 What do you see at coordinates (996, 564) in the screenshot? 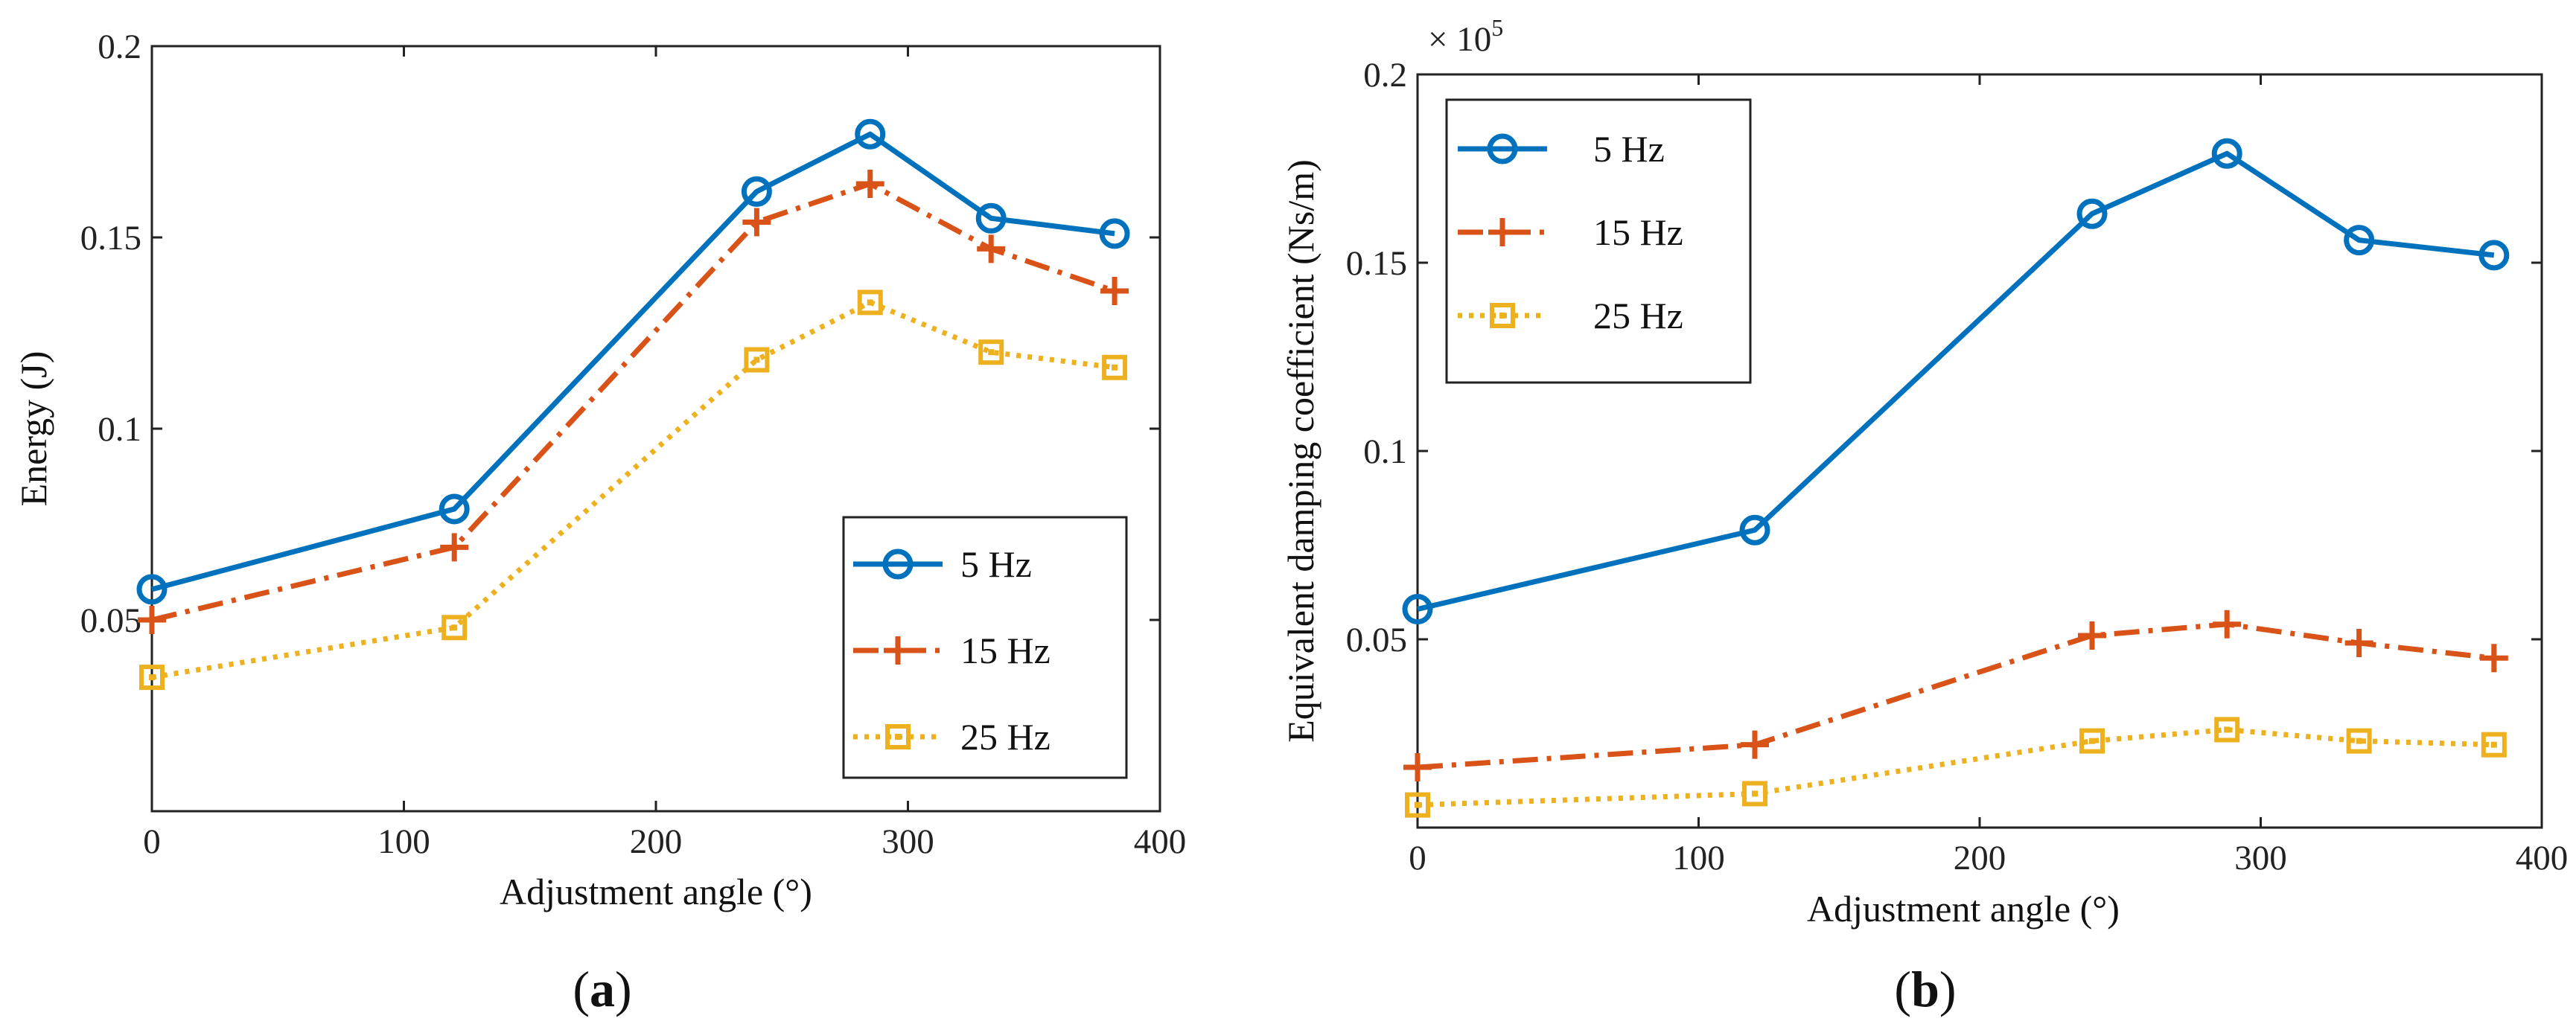
I see `panel-a-legend-label: 5 Hz` at bounding box center [996, 564].